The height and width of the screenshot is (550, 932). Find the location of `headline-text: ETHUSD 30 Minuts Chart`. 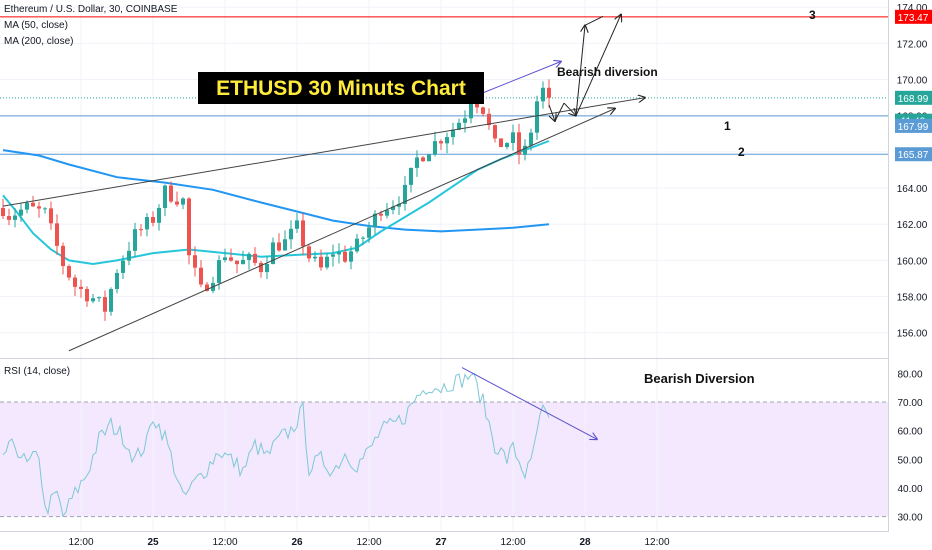

headline-text: ETHUSD 30 Minuts Chart is located at coordinates (341, 88).